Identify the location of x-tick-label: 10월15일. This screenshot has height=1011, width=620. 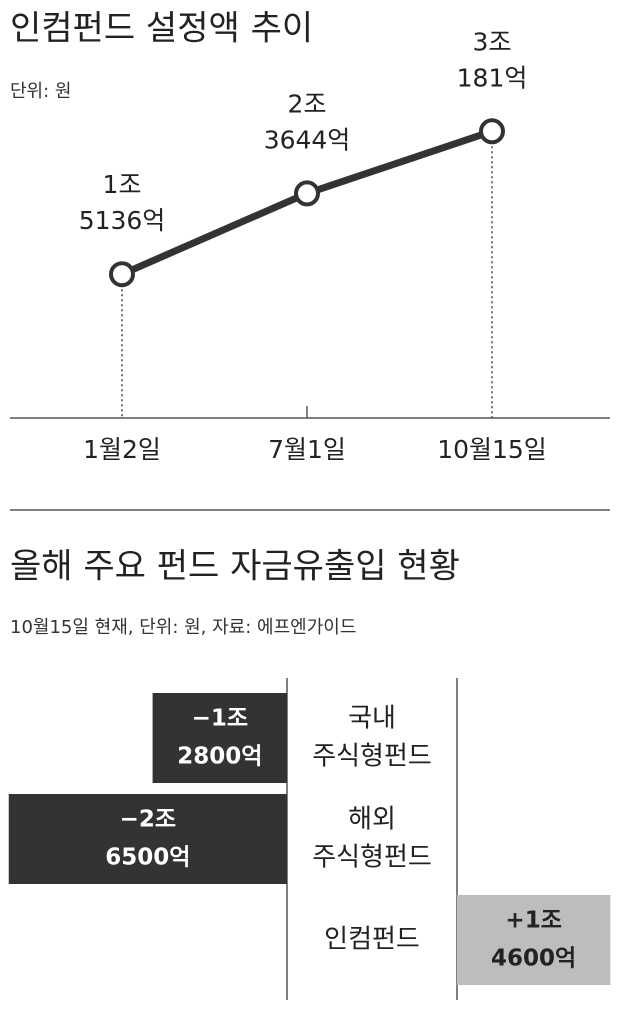
(492, 449).